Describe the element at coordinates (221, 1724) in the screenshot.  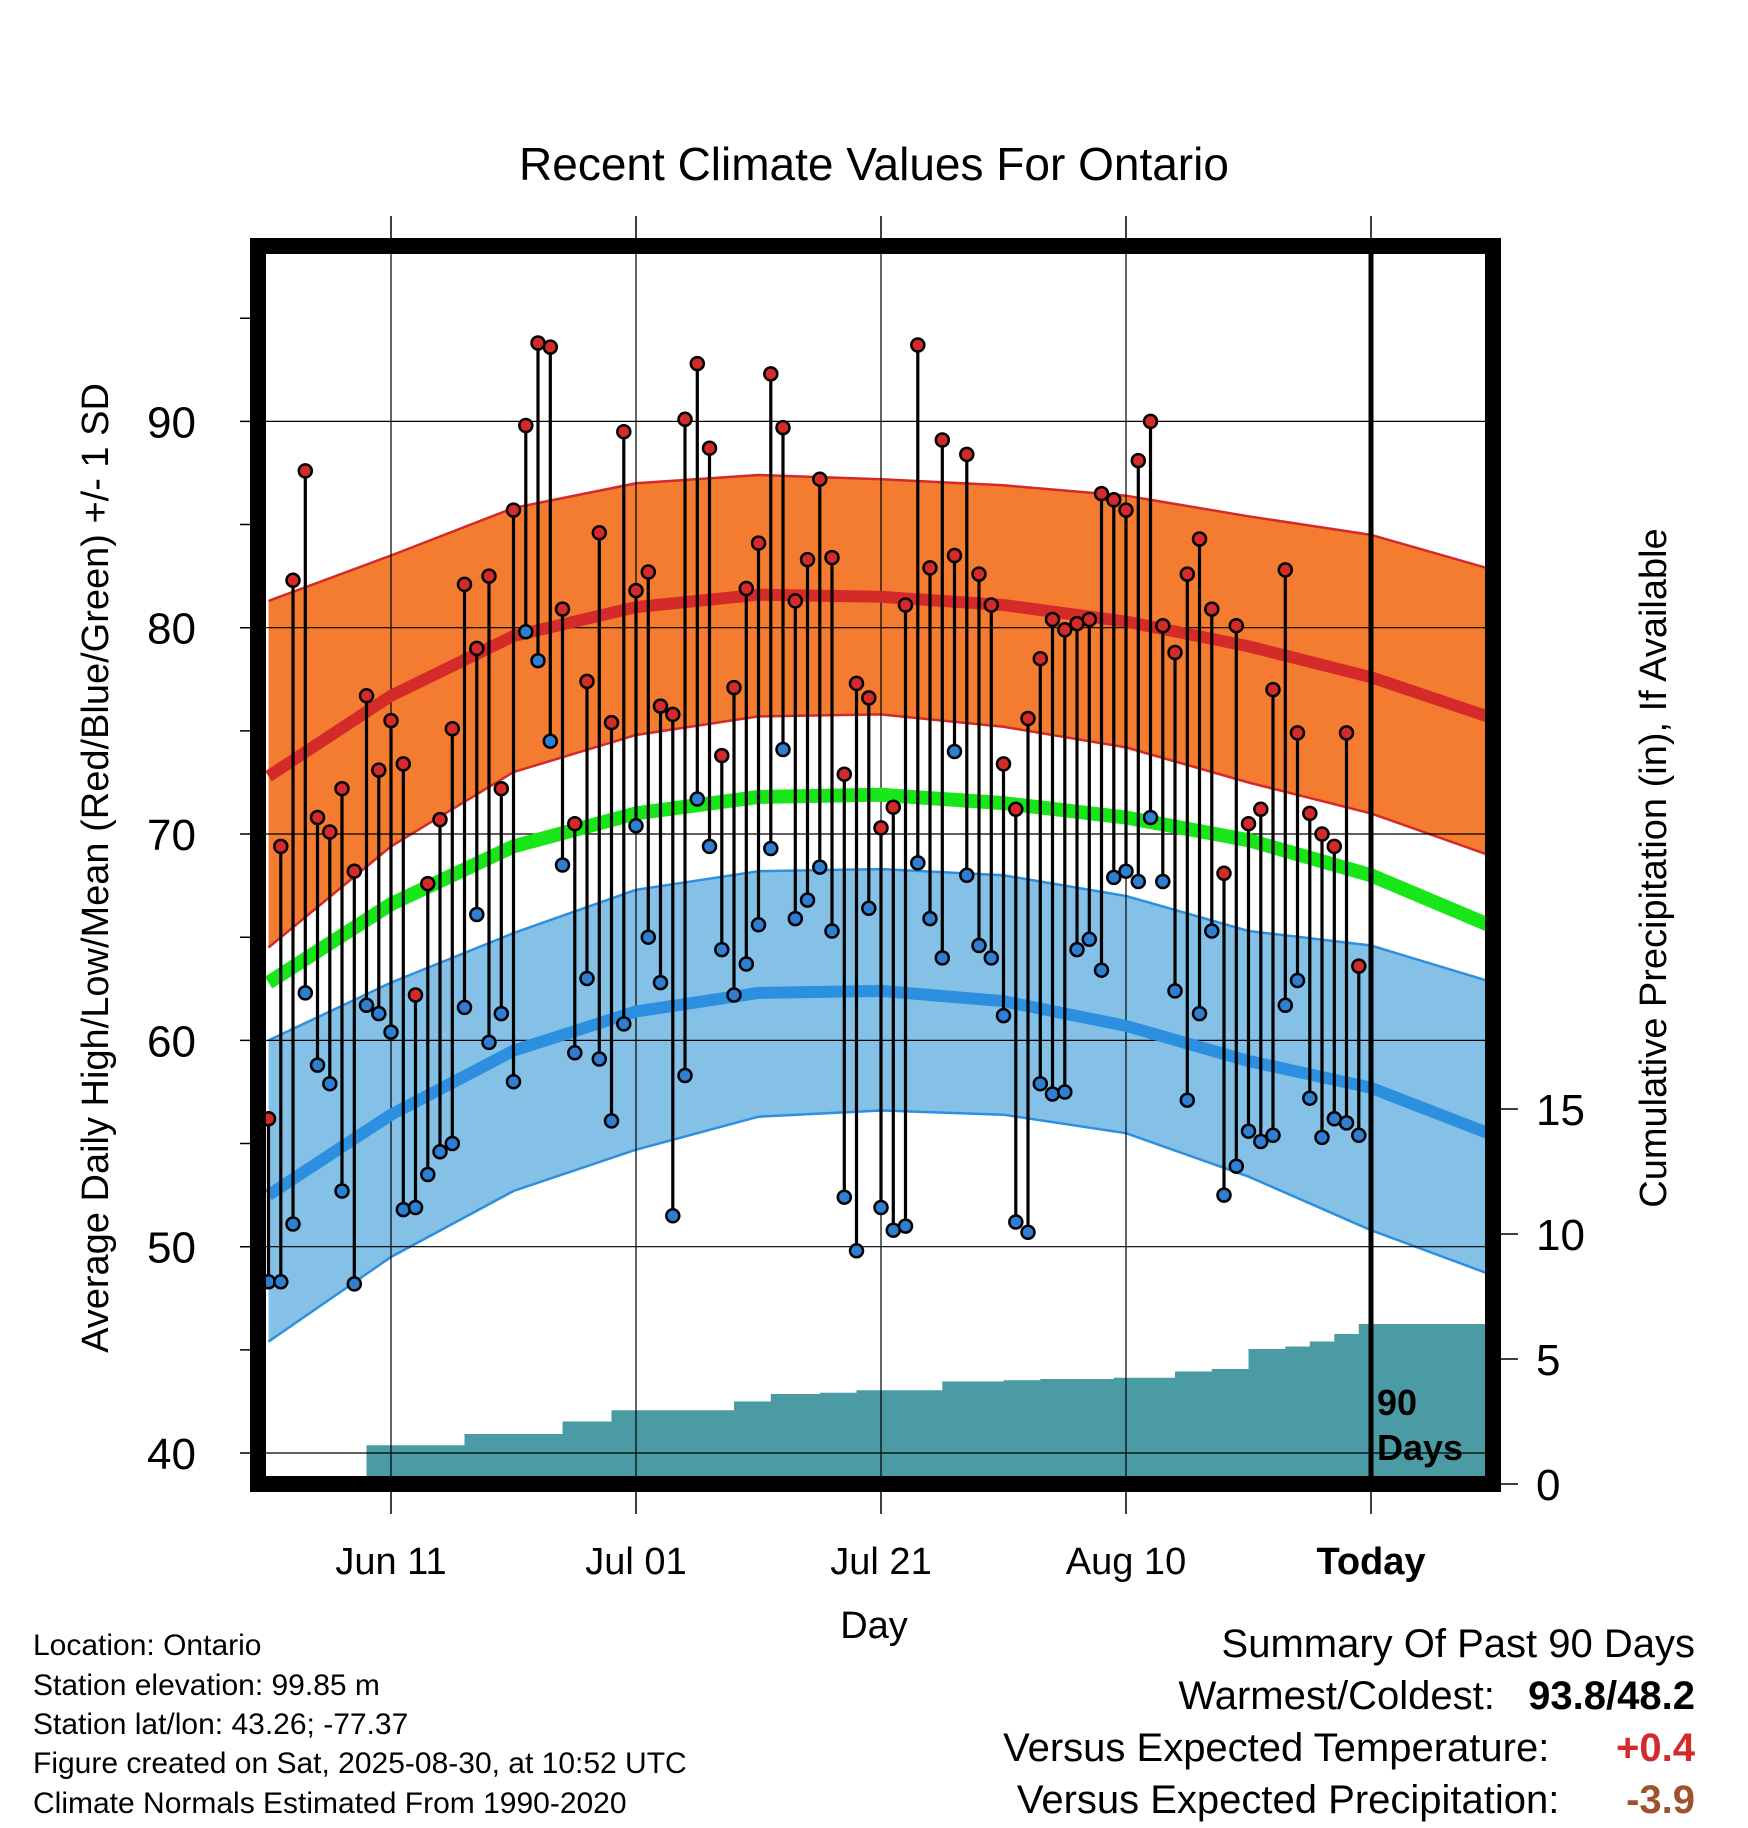
I see `latlon-text: Station lat/lon: 43.26; -77.37` at that location.